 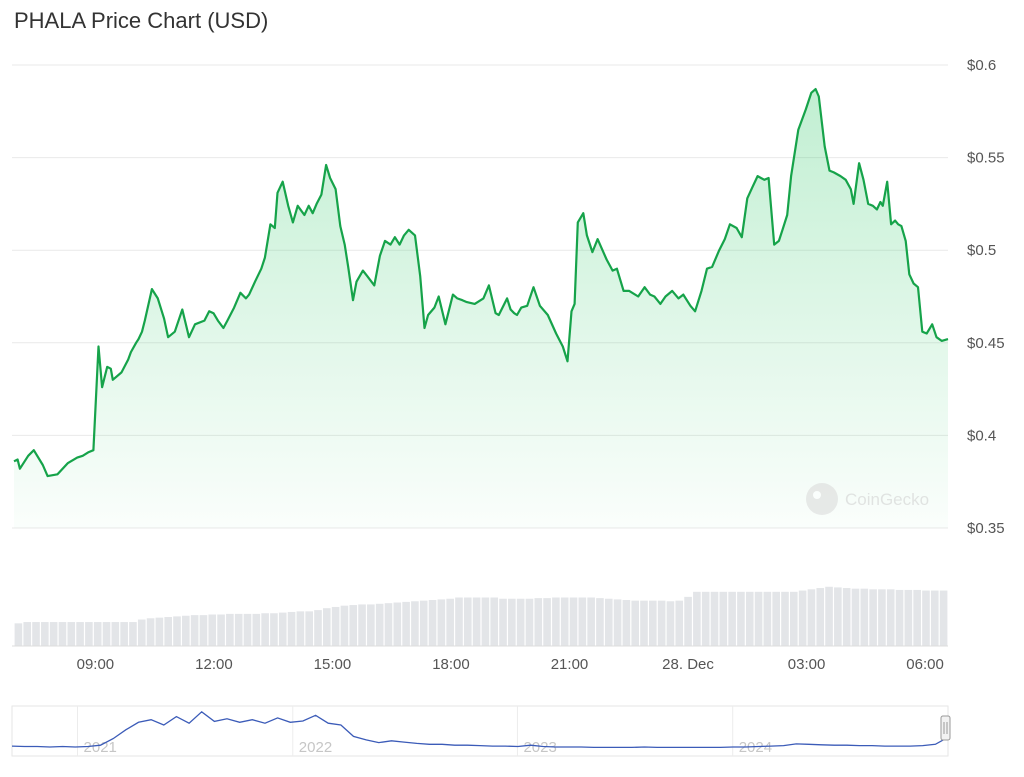 What do you see at coordinates (141, 20) in the screenshot?
I see `chart-title: PHALA Price Chart (USD)` at bounding box center [141, 20].